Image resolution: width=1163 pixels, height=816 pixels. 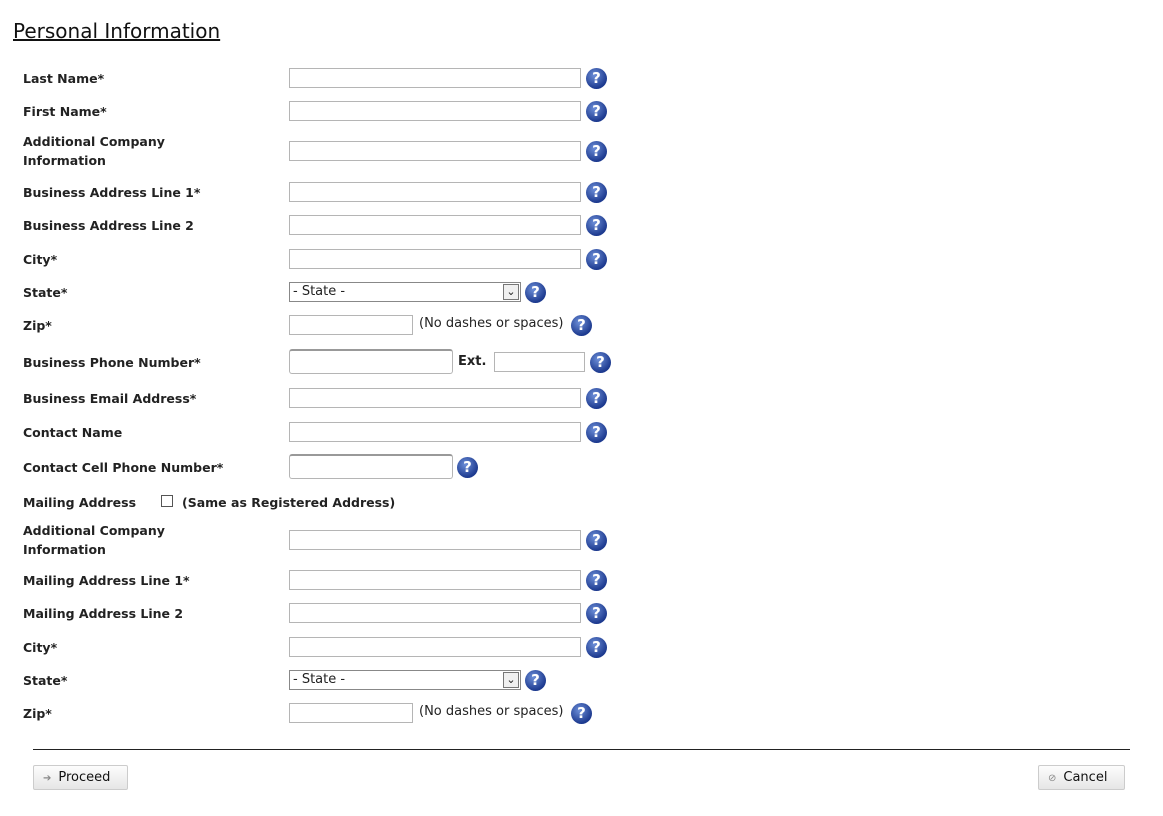 I want to click on field-label: Business Address Line 2, so click(x=108, y=225).